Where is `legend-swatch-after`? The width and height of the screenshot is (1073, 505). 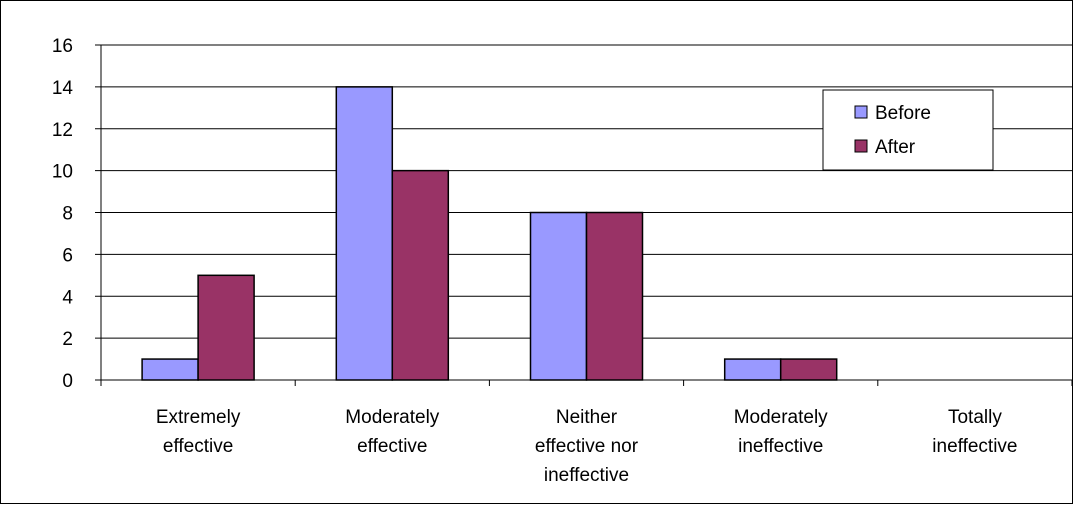 legend-swatch-after is located at coordinates (861, 146).